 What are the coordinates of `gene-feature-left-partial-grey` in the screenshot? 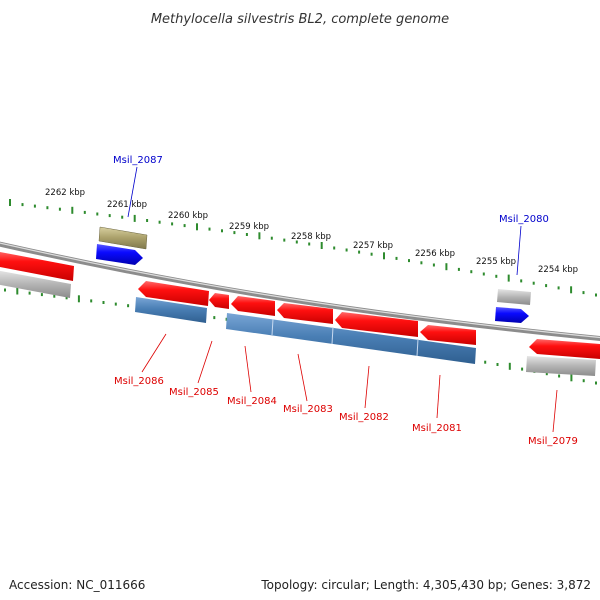 It's located at (35, 284).